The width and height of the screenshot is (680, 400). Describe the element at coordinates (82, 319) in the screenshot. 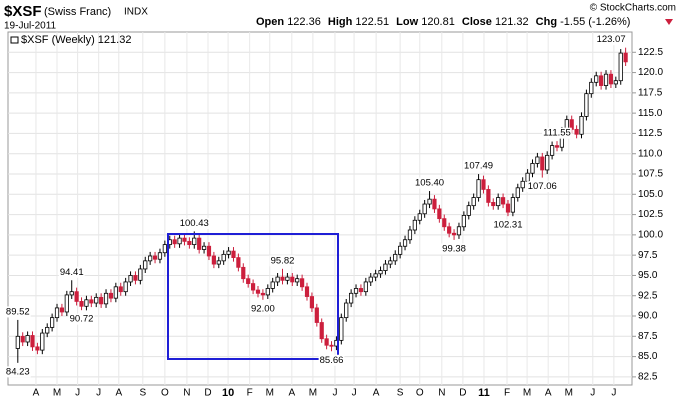

I see `annotation: 90.72` at that location.